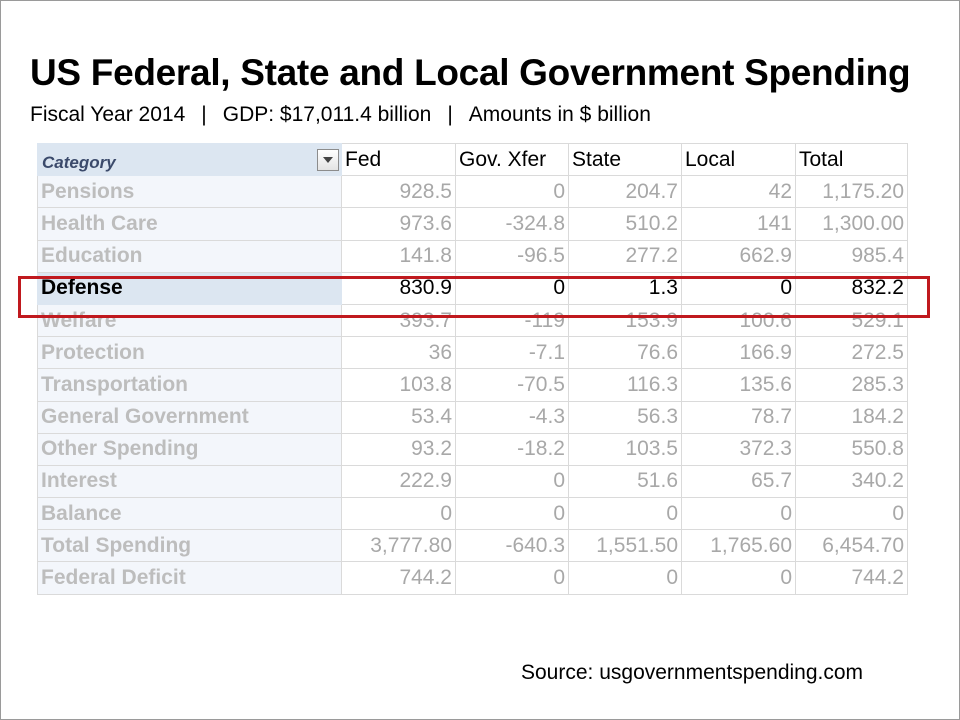  I want to click on cell-fed: 928.5, so click(398, 192).